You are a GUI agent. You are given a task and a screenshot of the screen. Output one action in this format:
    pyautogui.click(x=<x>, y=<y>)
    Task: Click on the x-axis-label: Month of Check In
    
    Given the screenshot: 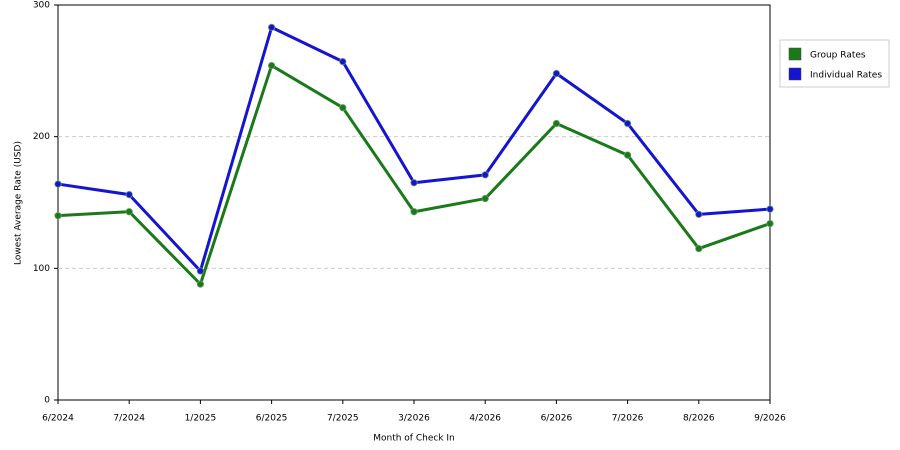 What is the action you would take?
    pyautogui.click(x=414, y=439)
    